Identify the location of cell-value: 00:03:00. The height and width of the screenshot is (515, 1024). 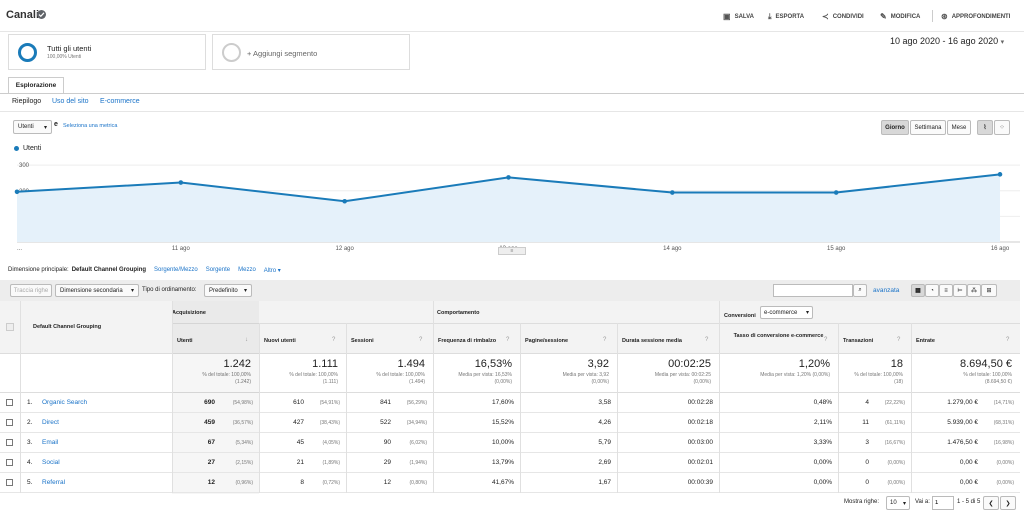
(700, 442).